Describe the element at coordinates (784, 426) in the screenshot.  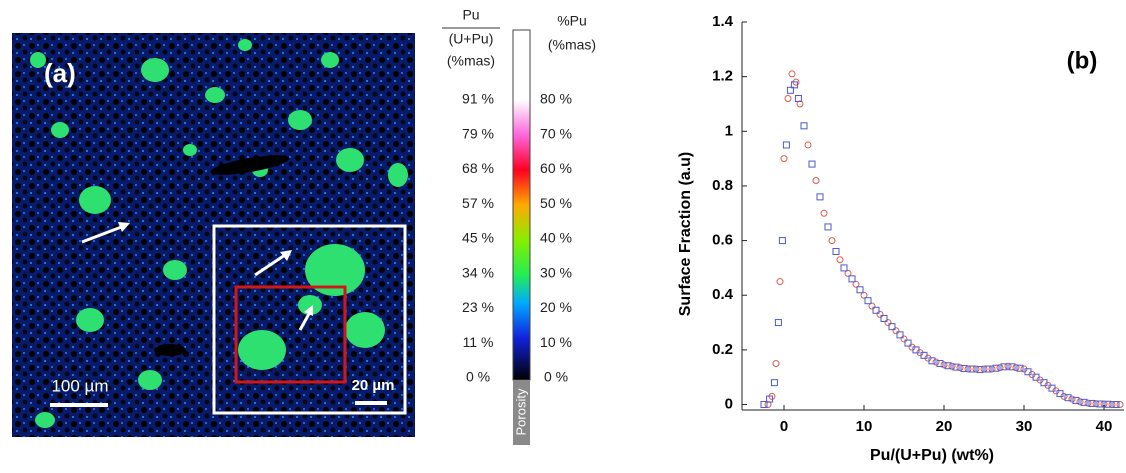
I see `x-tick-label: 0` at that location.